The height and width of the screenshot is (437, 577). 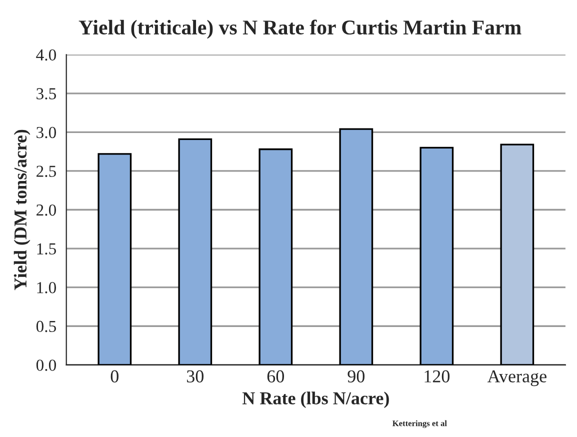 I want to click on y-tick-label: 3.0, so click(x=46, y=132).